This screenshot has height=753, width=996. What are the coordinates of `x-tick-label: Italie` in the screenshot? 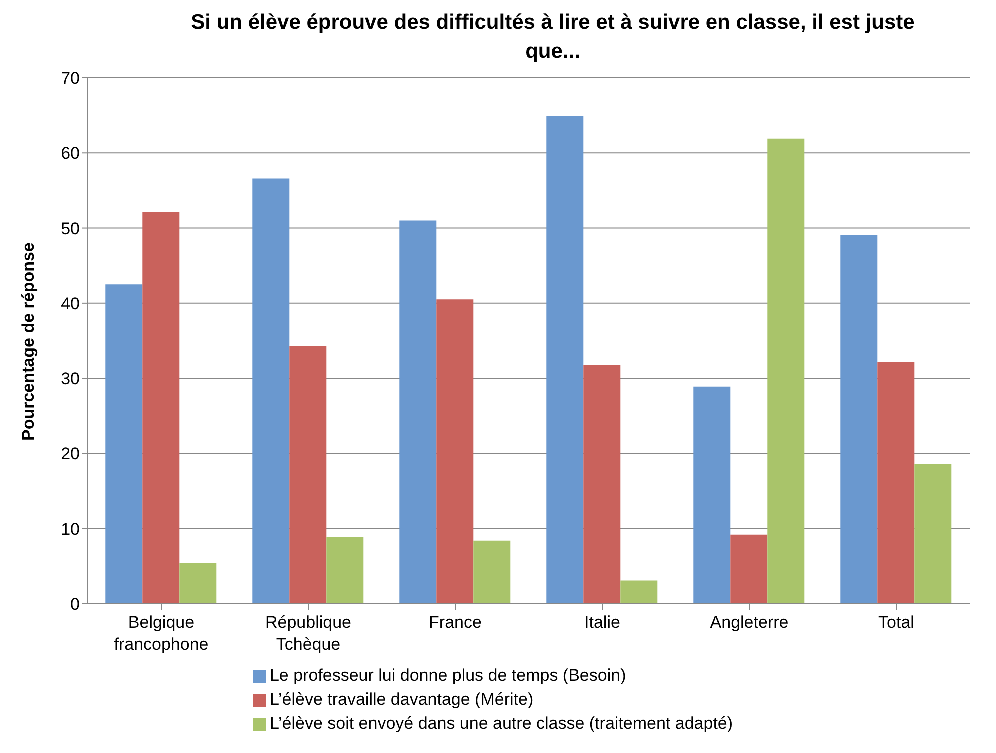 It's located at (602, 622).